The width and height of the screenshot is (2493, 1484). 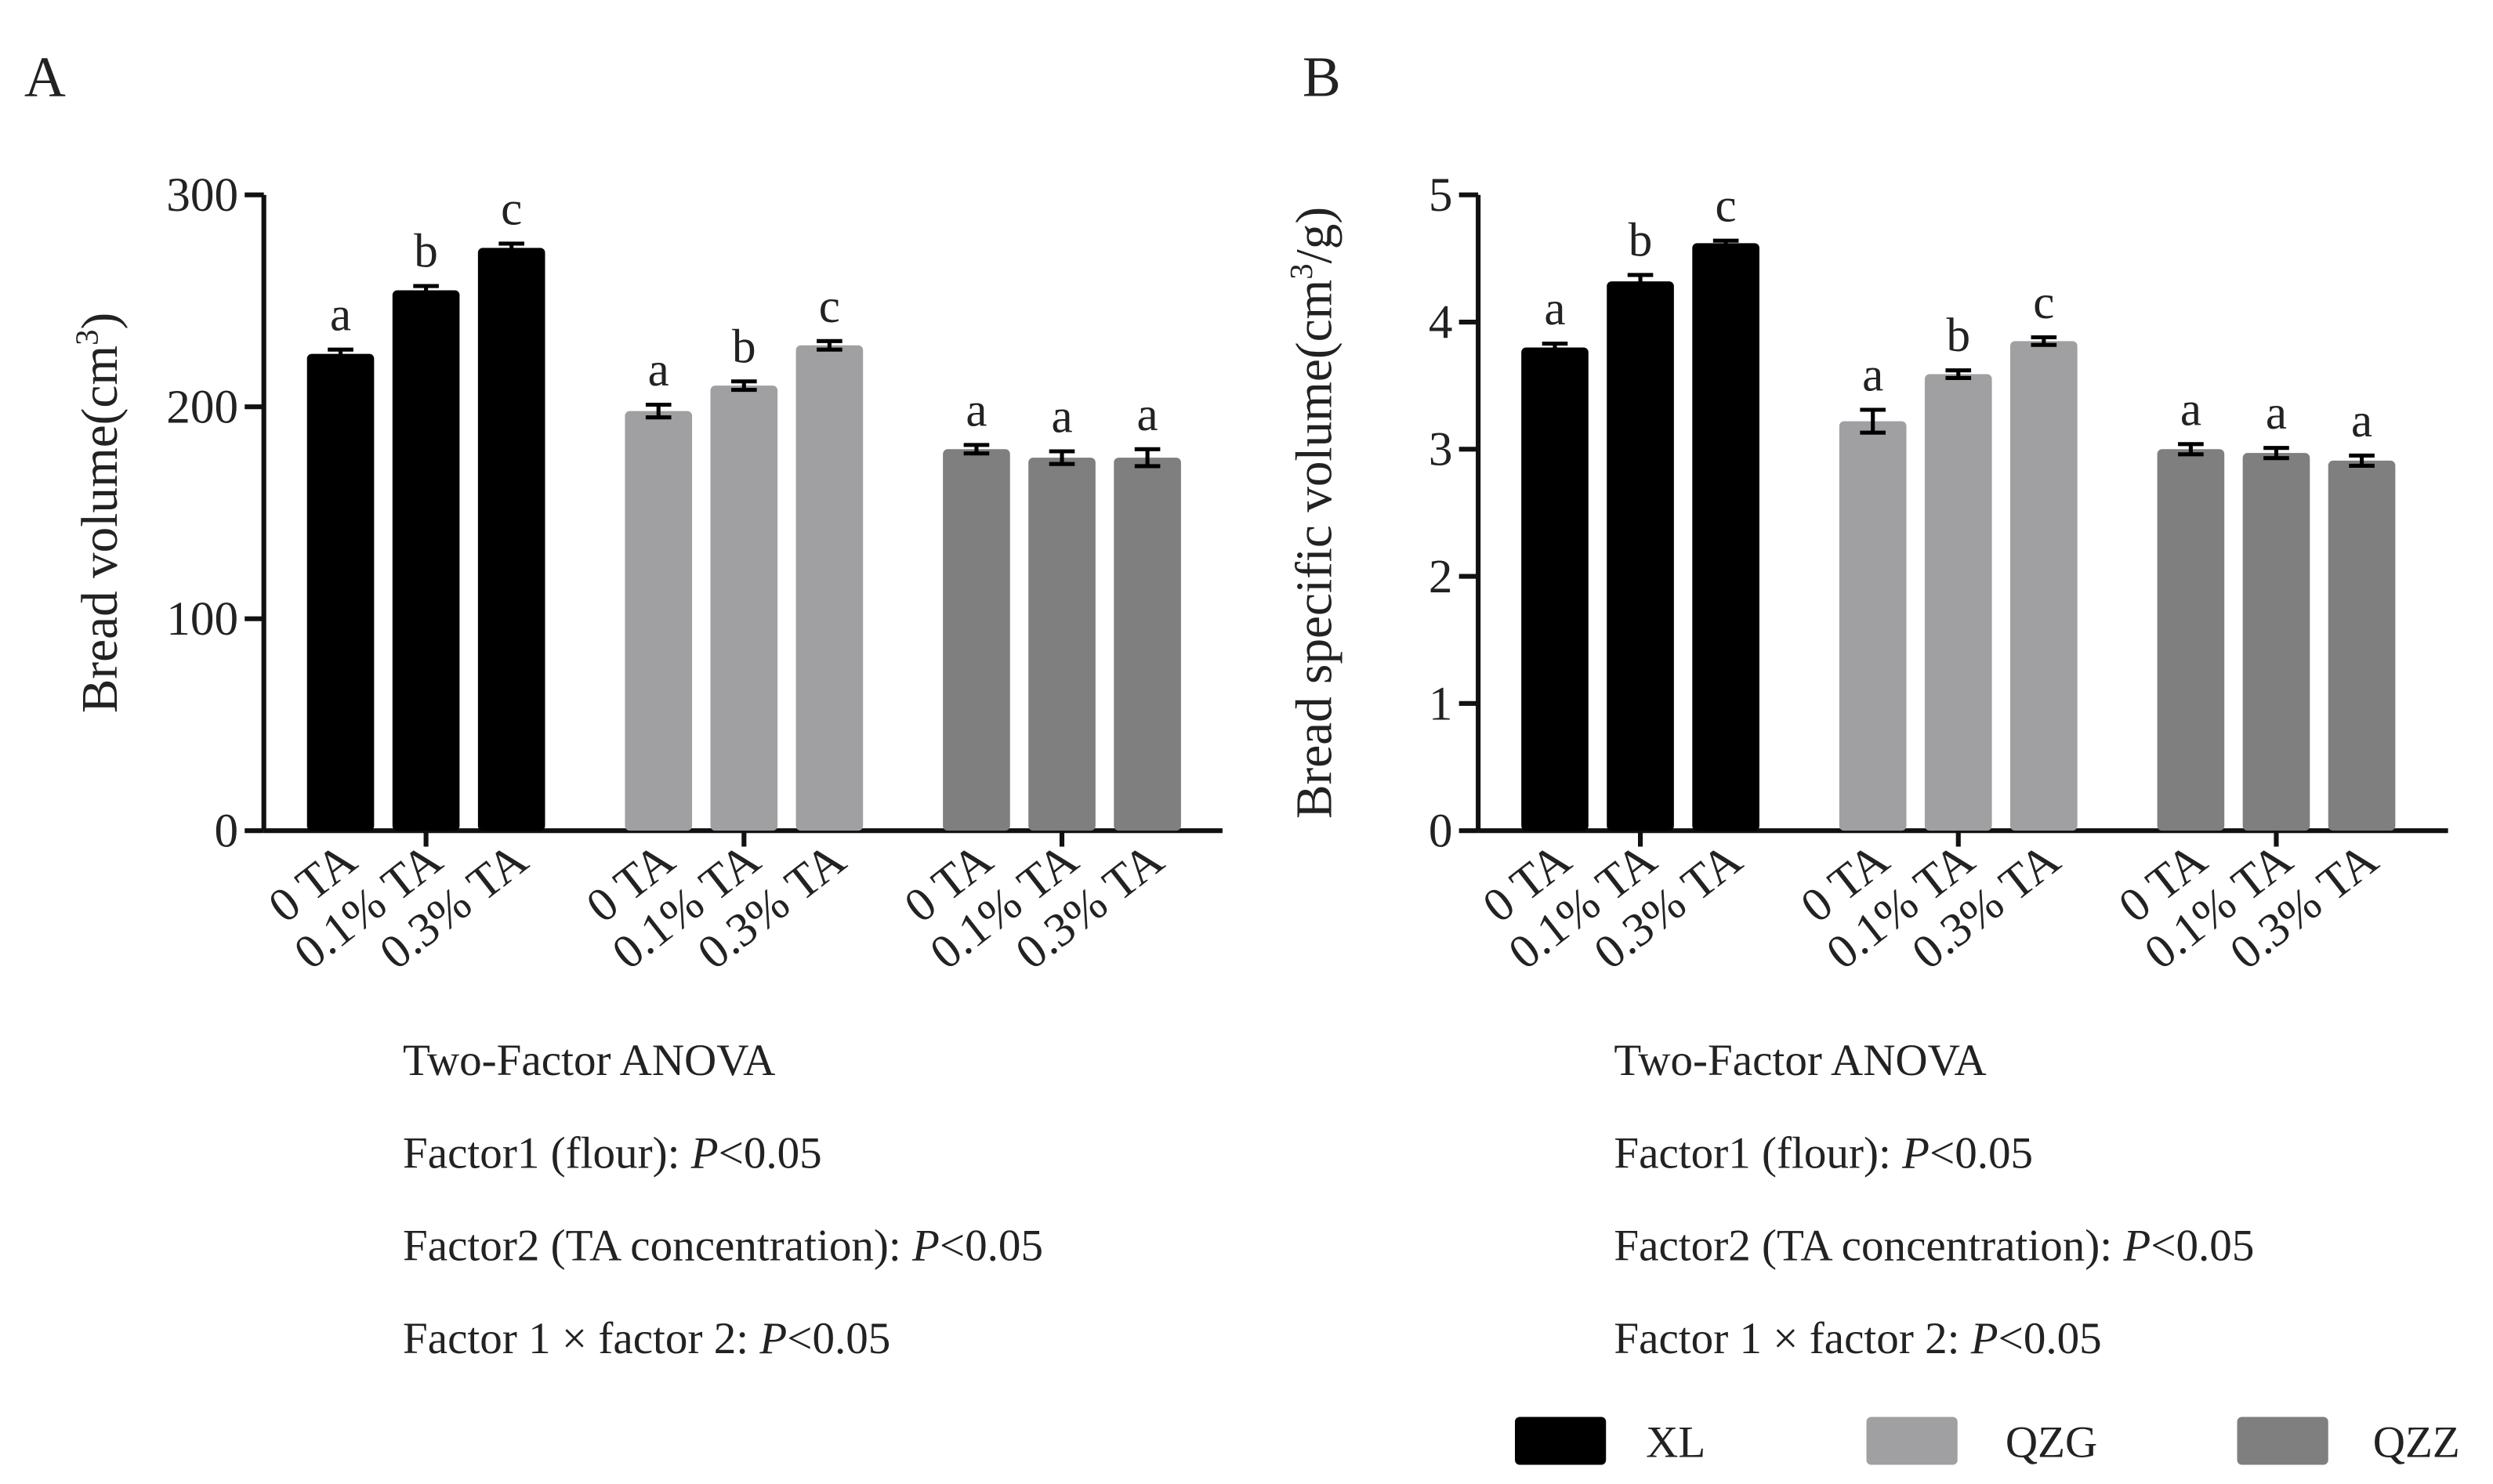 I want to click on y-tick-label: 100, so click(x=202, y=619).